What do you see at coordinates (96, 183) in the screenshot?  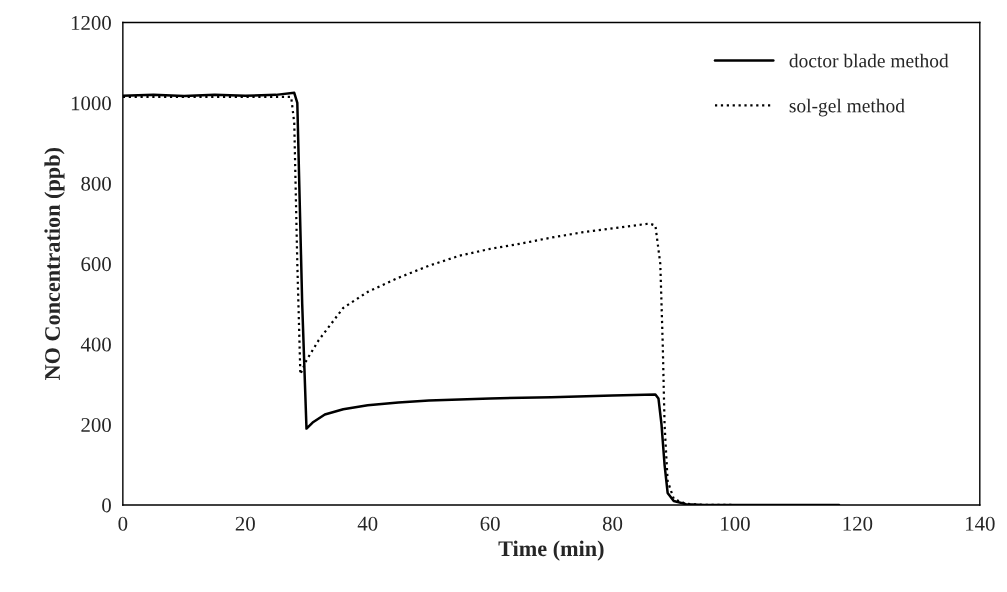 I see `y-tick-label: 800` at bounding box center [96, 183].